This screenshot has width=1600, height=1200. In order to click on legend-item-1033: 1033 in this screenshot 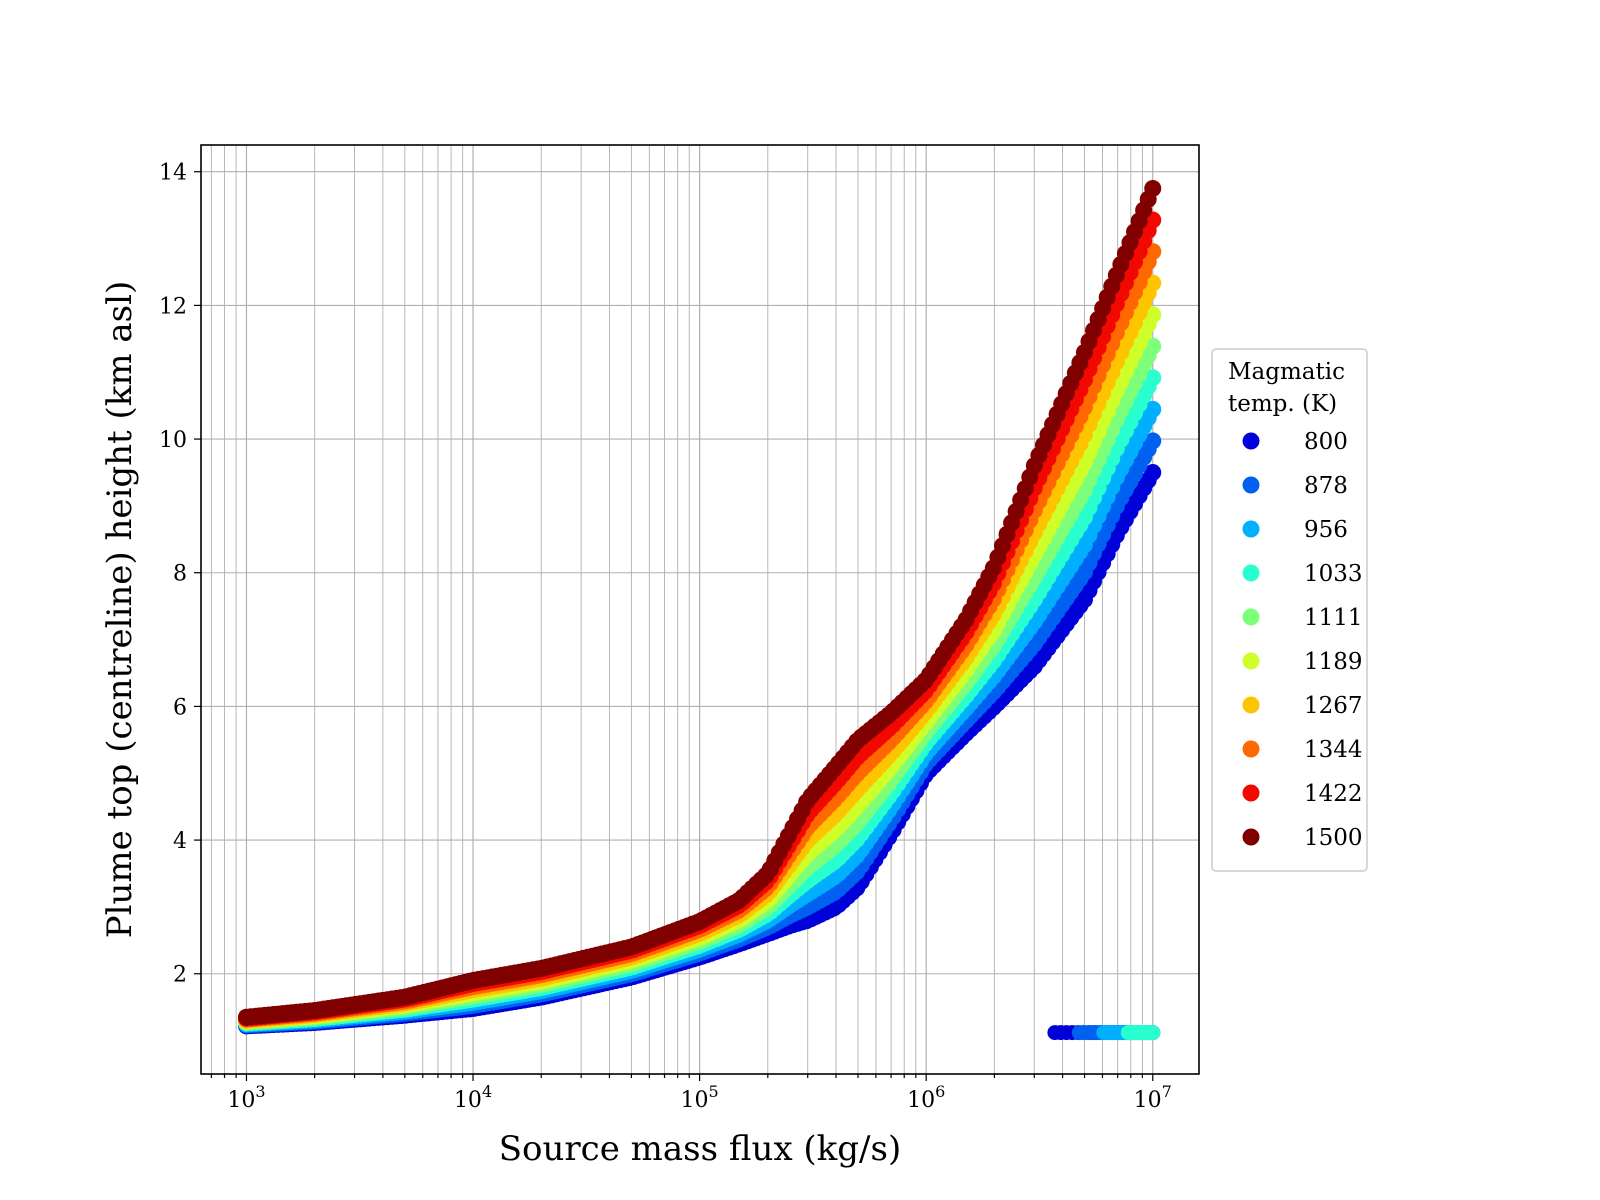, I will do `click(1302, 574)`.